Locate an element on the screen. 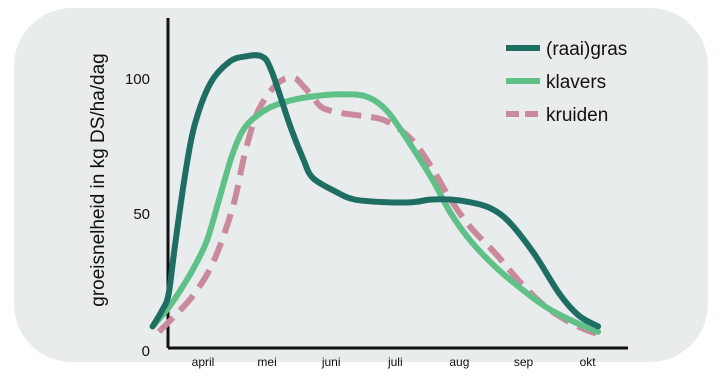  legend: (raai)gras klavers kruiden is located at coordinates (566, 82).